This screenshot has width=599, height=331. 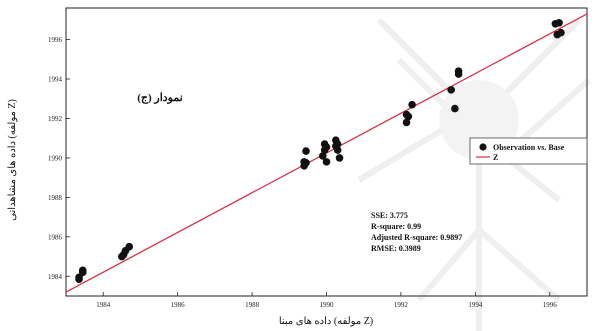 What do you see at coordinates (389, 215) in the screenshot?
I see `stat-sse: SSE: 3.775` at bounding box center [389, 215].